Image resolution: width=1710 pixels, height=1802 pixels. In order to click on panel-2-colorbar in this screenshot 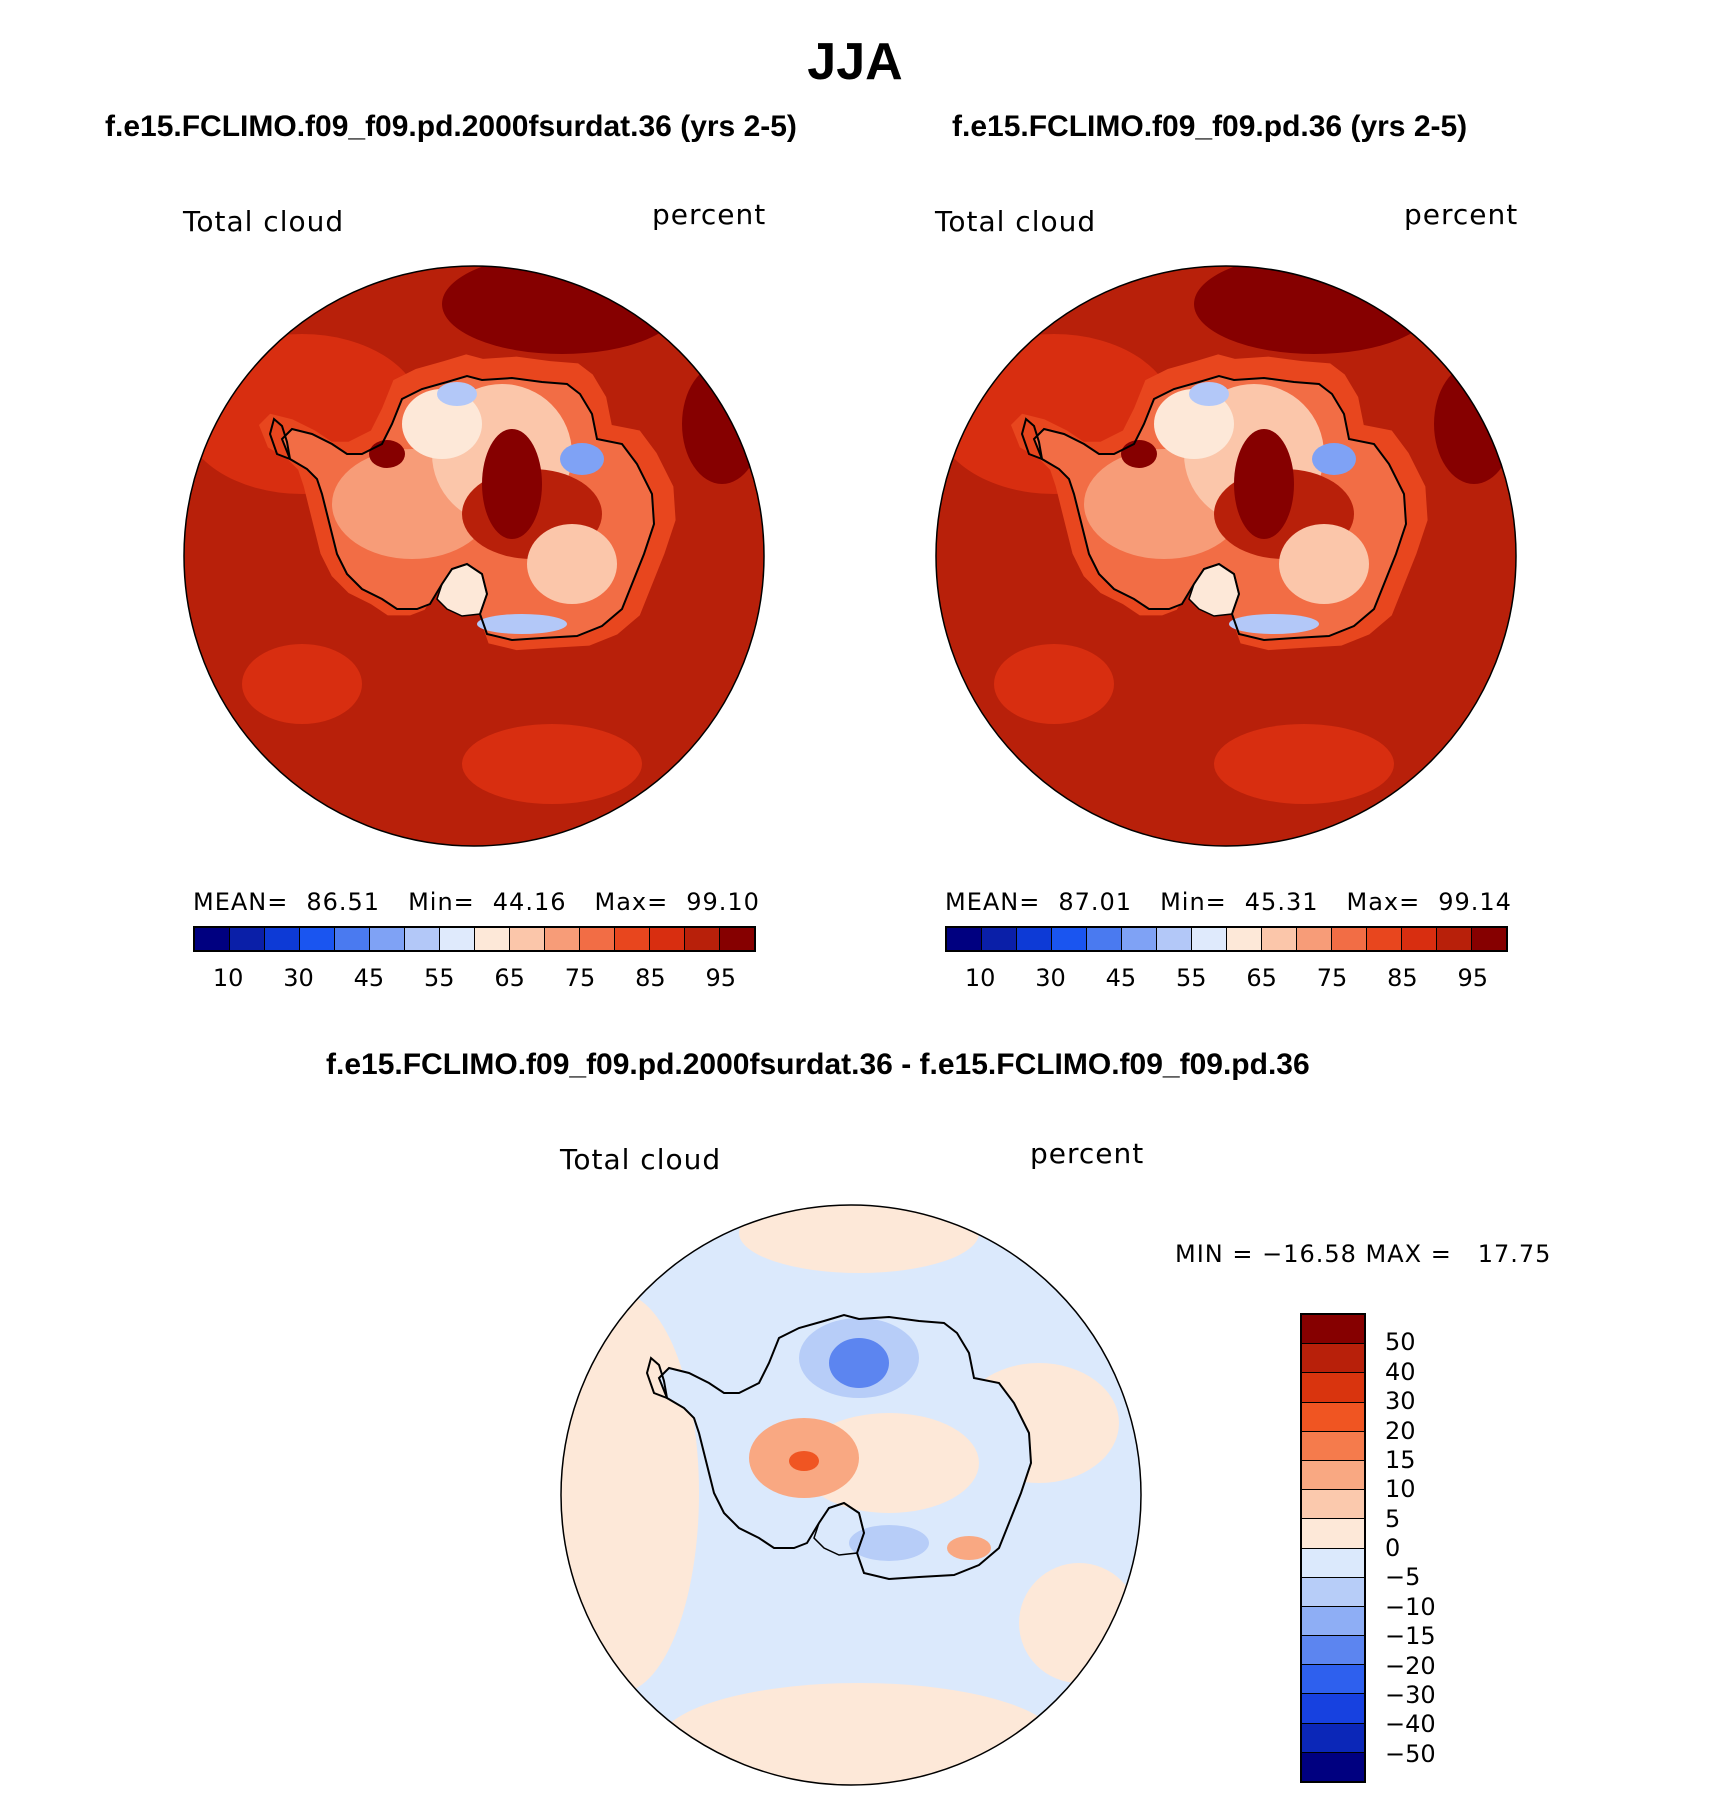, I will do `click(1226, 939)`.